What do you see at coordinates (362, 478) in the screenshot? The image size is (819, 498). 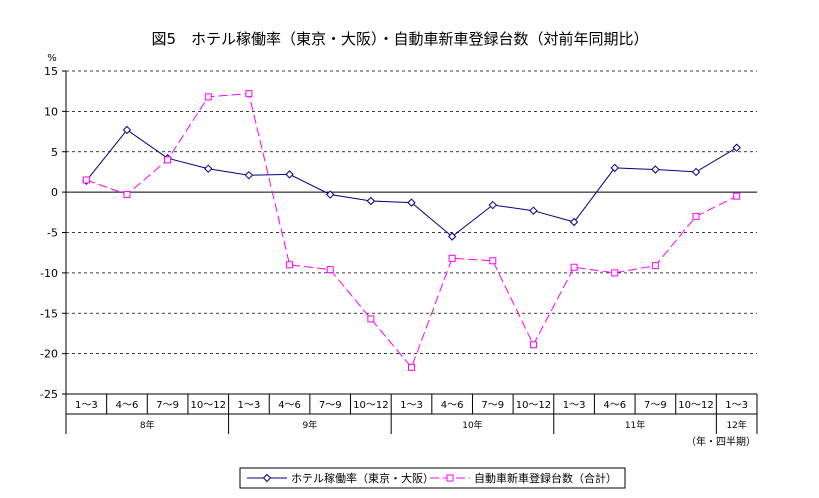 I see `legend-label-hotel: ホテル稼働率（東京・大阪）` at bounding box center [362, 478].